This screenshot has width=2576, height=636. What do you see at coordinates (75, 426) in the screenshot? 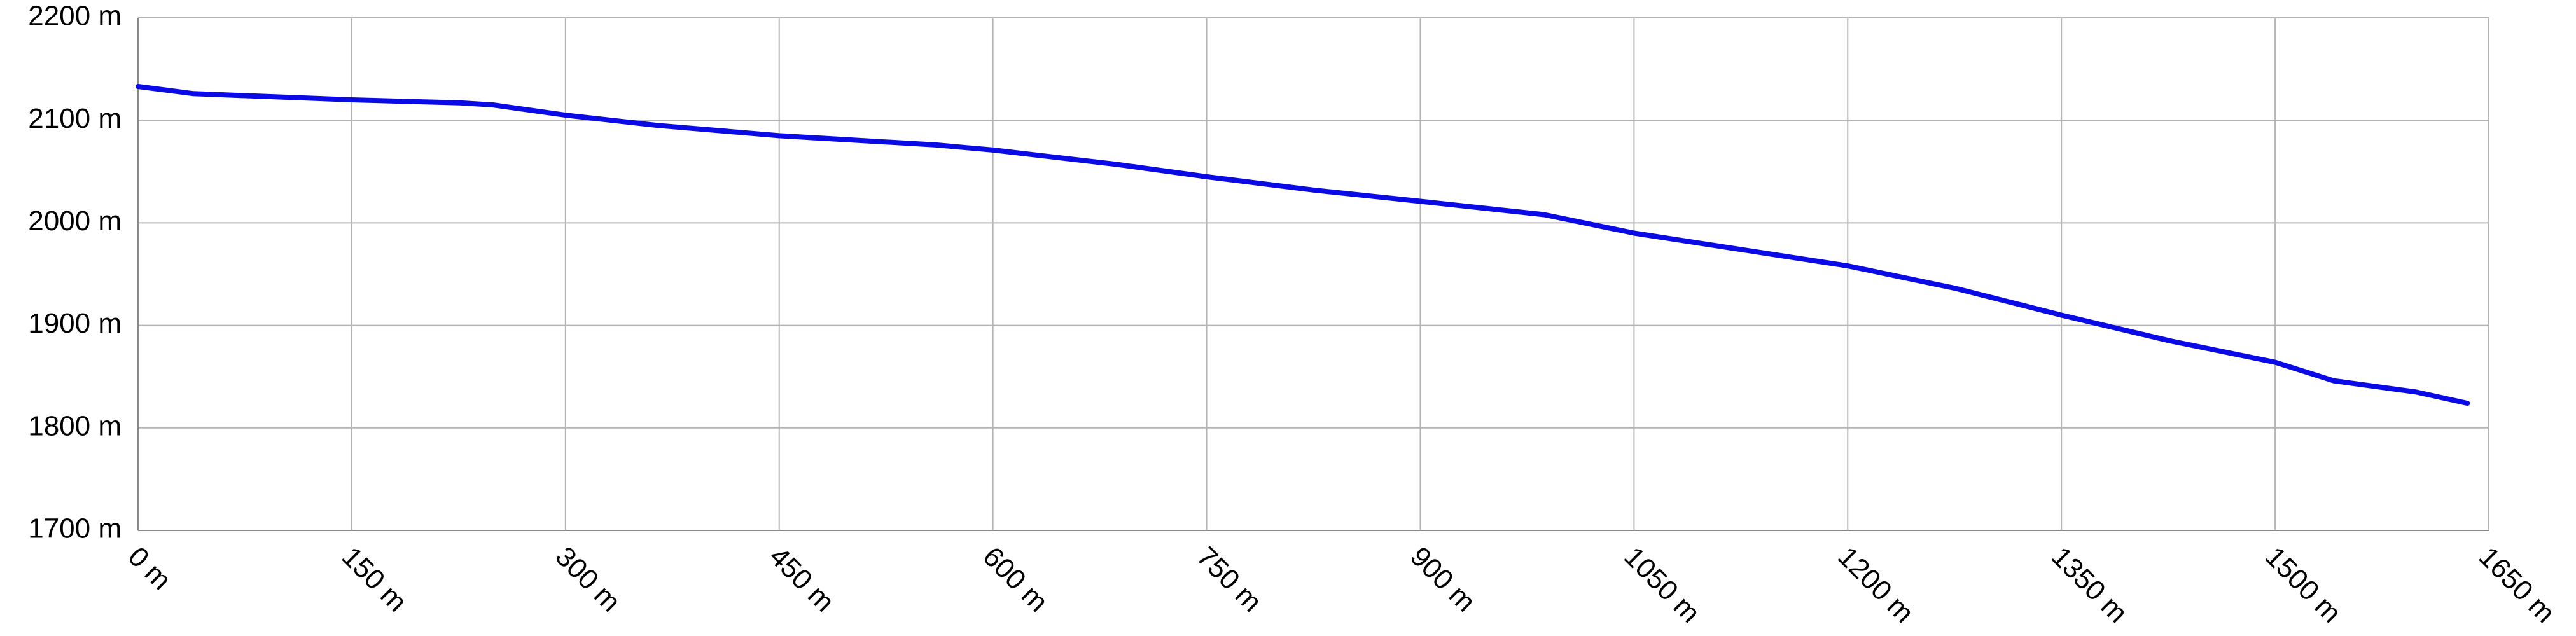
I see `y-tick-label: 1800 m` at bounding box center [75, 426].